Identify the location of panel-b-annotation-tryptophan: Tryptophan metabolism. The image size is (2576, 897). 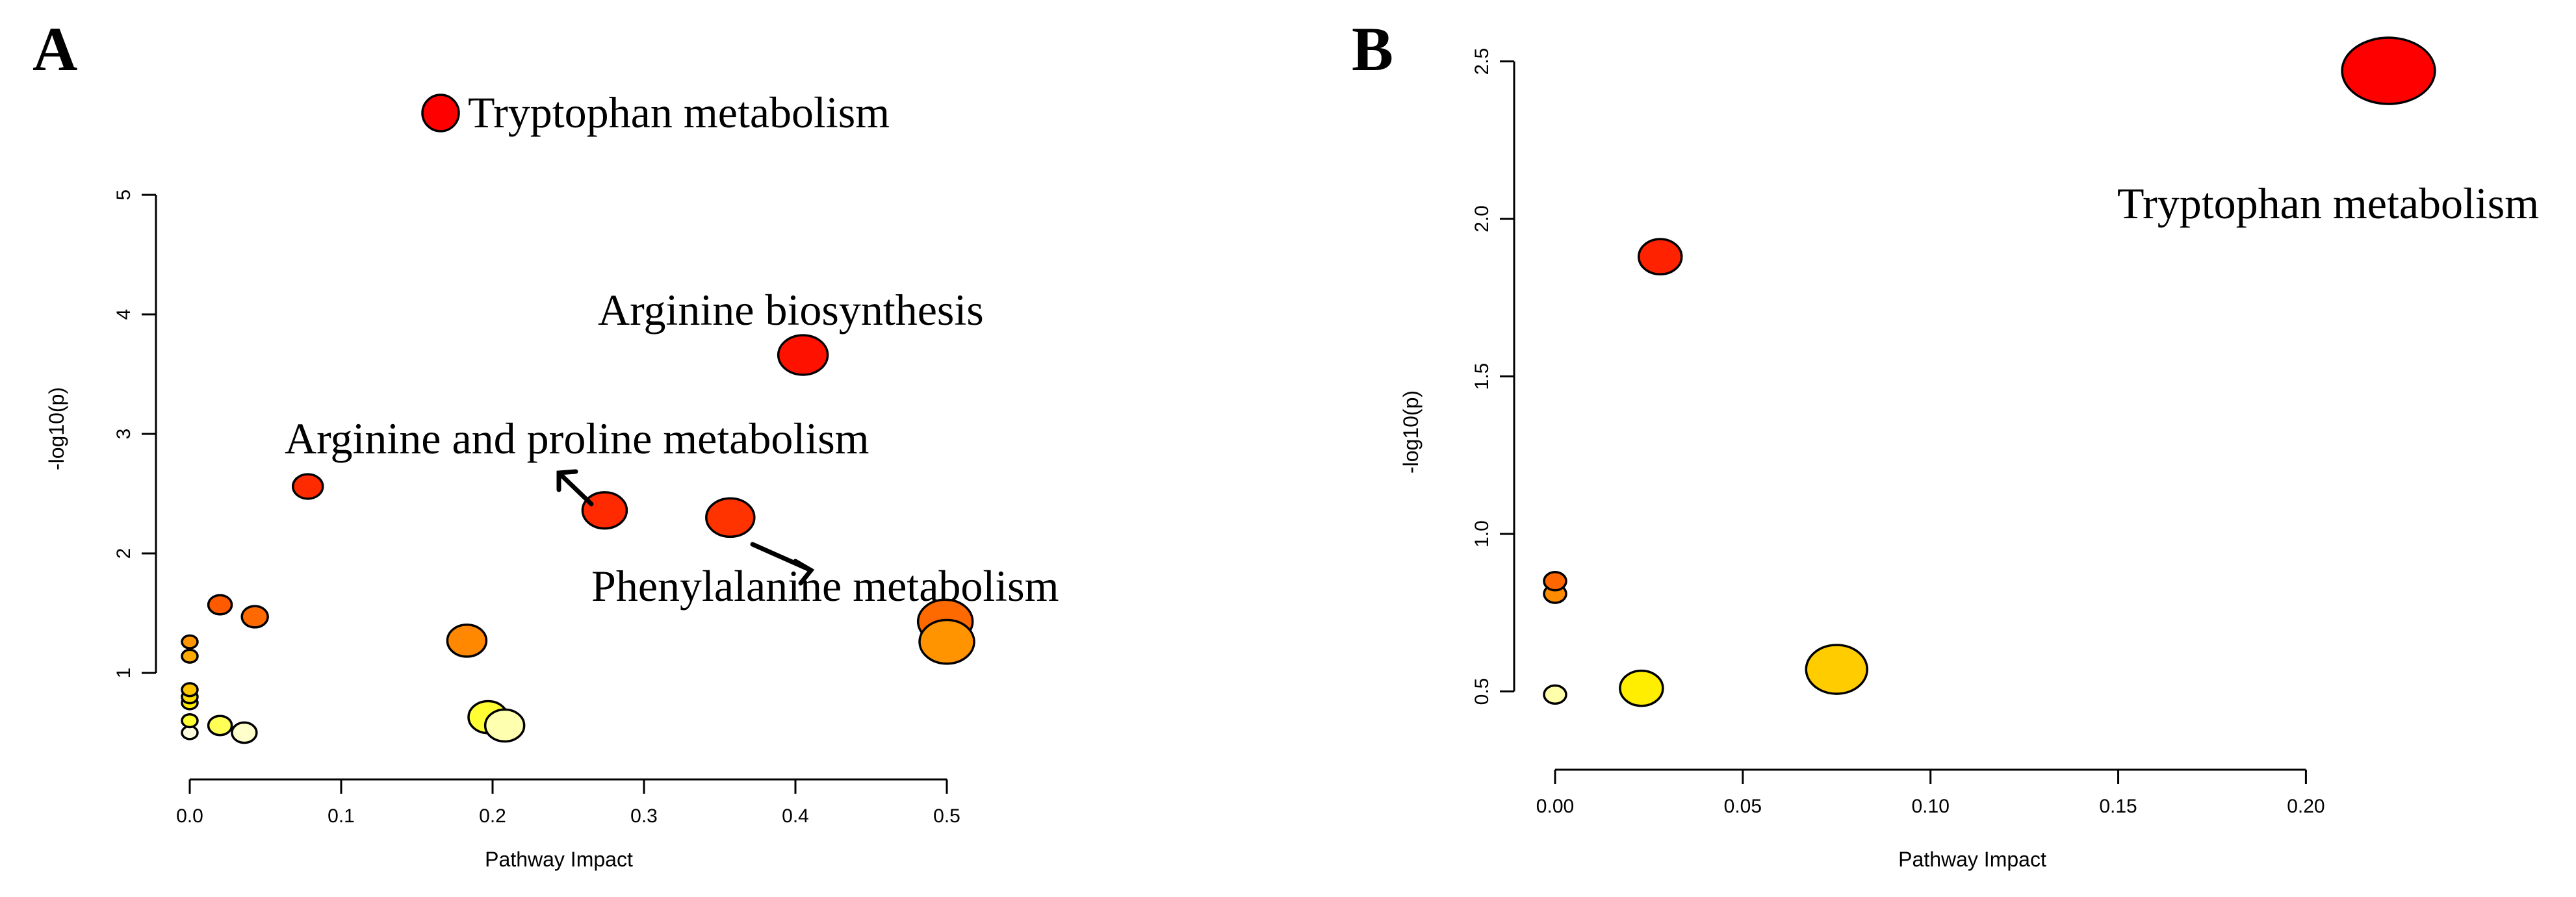
(2328, 203).